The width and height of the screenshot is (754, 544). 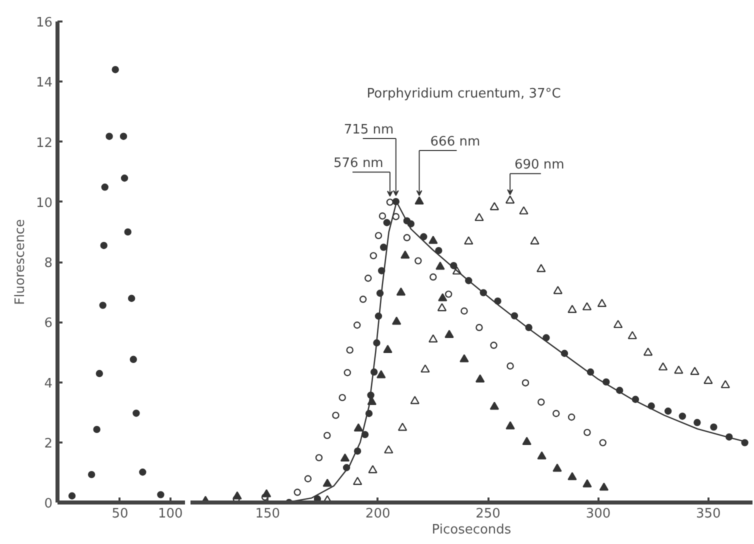 What do you see at coordinates (48, 263) in the screenshot?
I see `y-tick-label: 8` at bounding box center [48, 263].